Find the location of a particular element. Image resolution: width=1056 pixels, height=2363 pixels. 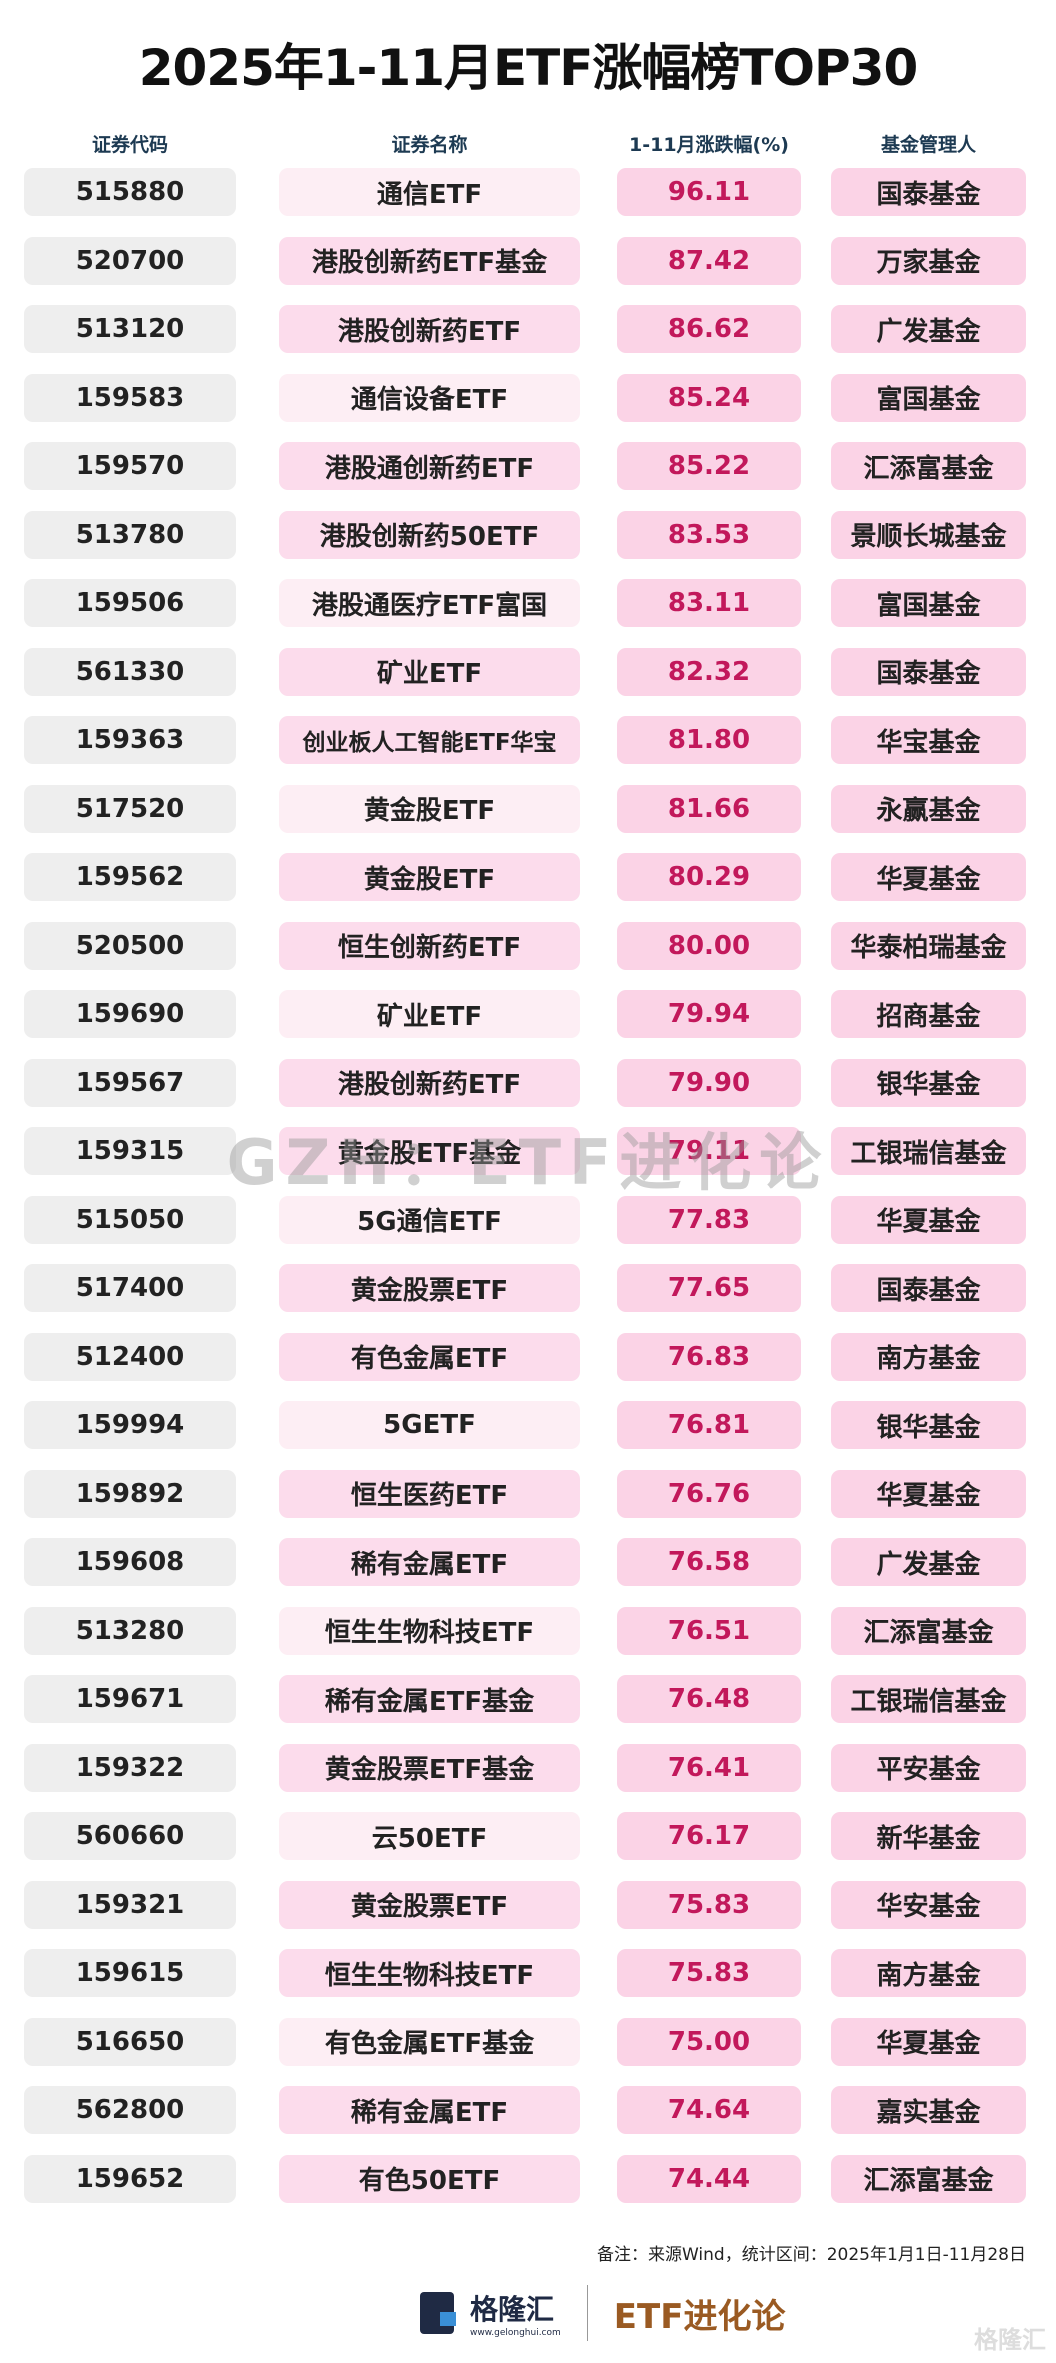

cell-change: 79.11 is located at coordinates (709, 1151).